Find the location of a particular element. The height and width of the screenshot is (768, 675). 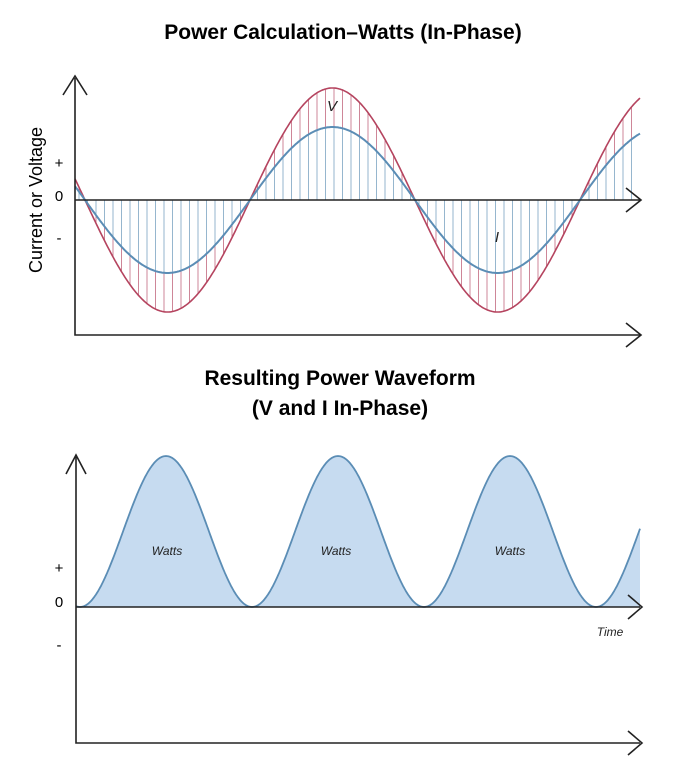

bottom-y-arrow is located at coordinates (76, 464).